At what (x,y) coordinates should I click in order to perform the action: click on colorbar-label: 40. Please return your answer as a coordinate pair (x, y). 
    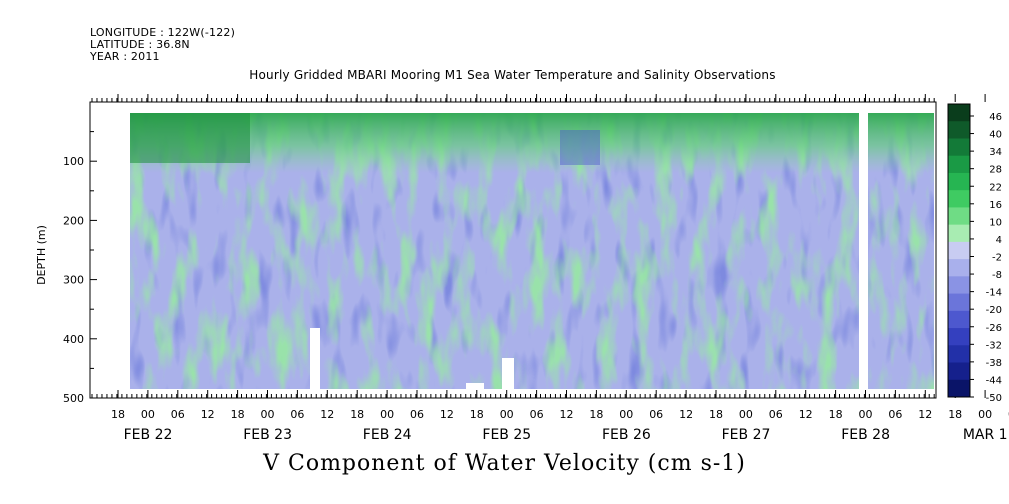
    Looking at the image, I should click on (995, 135).